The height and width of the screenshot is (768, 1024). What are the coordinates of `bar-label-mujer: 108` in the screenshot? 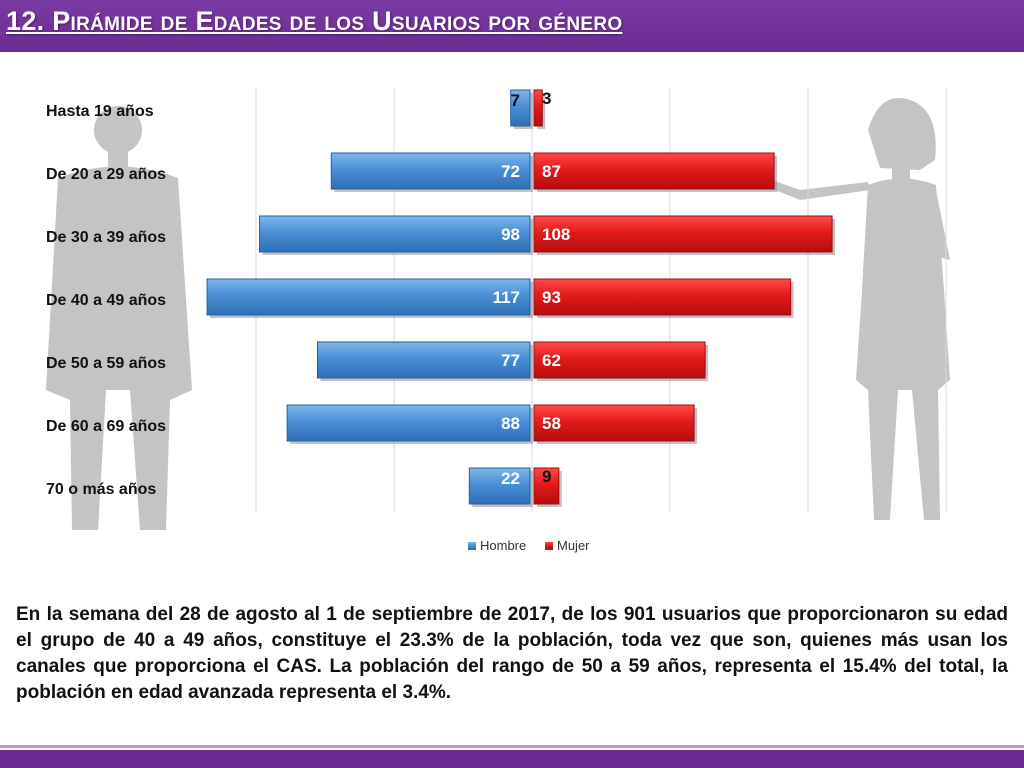 It's located at (556, 234).